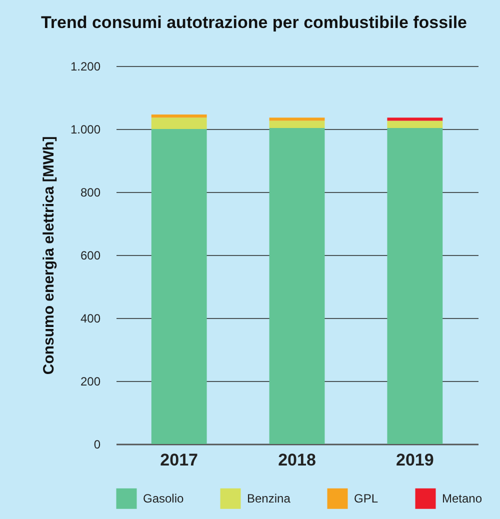 The width and height of the screenshot is (500, 519). Describe the element at coordinates (253, 22) in the screenshot. I see `chart-title: Trend consumi autotrazione per combustibile fossile` at that location.